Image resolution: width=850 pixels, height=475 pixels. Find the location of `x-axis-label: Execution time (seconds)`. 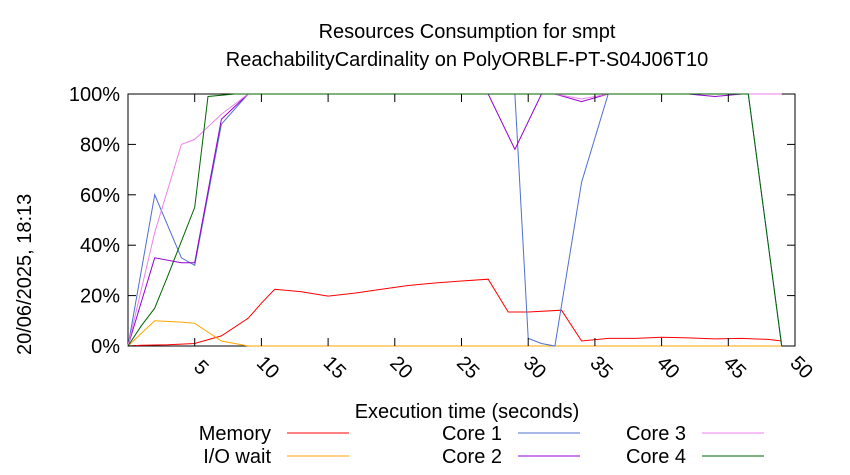

x-axis-label: Execution time (seconds) is located at coordinates (467, 412).